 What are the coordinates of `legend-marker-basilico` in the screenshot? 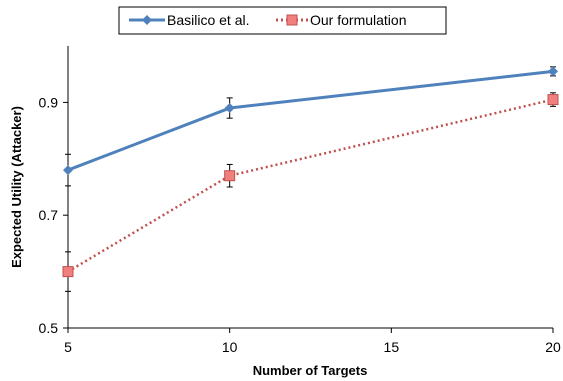 It's located at (147, 20).